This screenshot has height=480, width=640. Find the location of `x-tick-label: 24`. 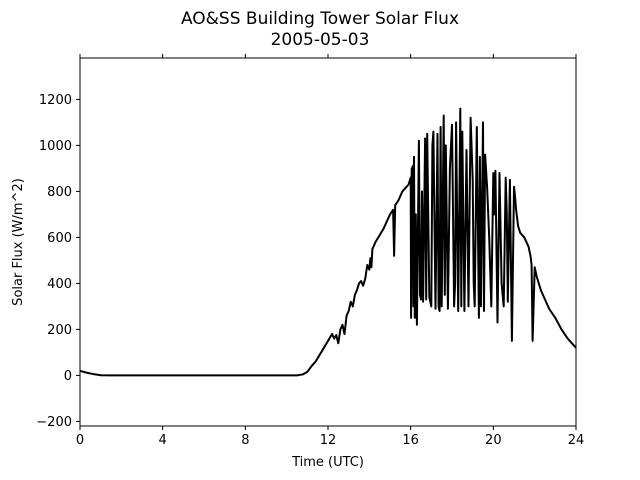

x-tick-label: 24 is located at coordinates (576, 440).